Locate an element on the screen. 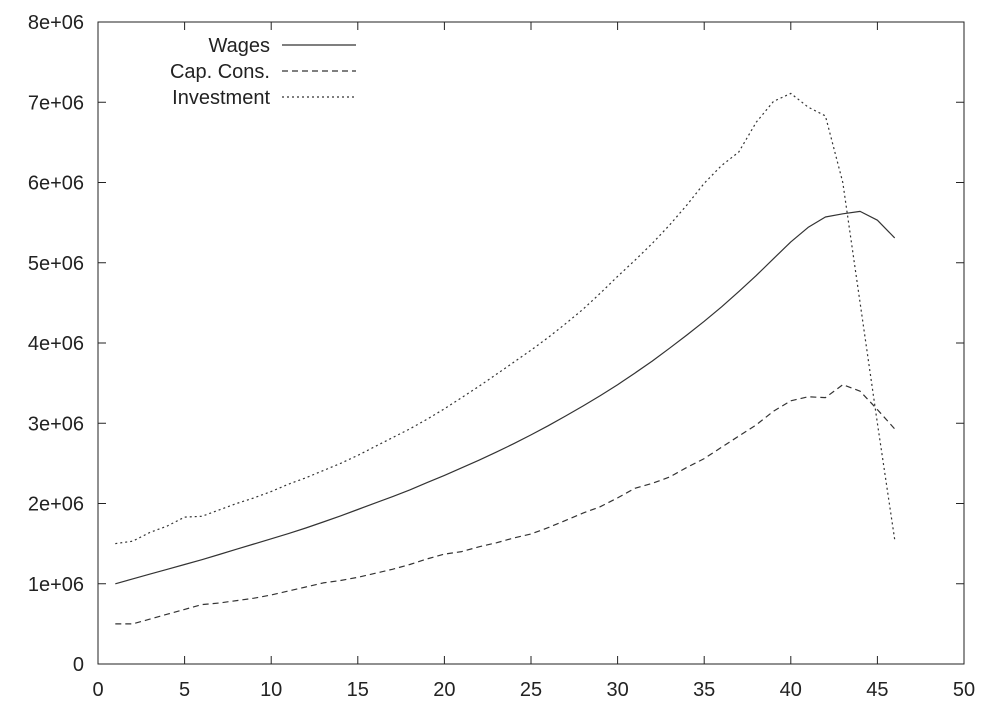 This screenshot has width=987, height=704. x-tick-label: 45 is located at coordinates (877, 690).